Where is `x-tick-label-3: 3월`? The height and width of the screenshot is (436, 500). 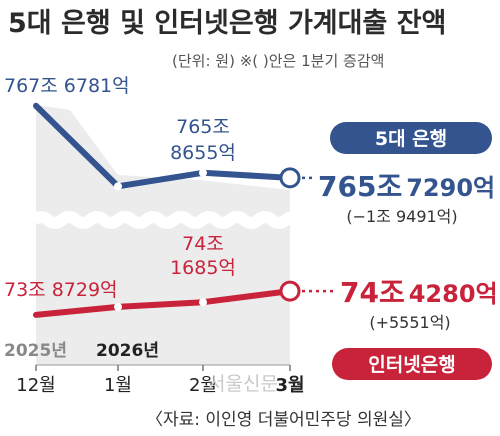 x-tick-label-3: 3월 is located at coordinates (289, 385).